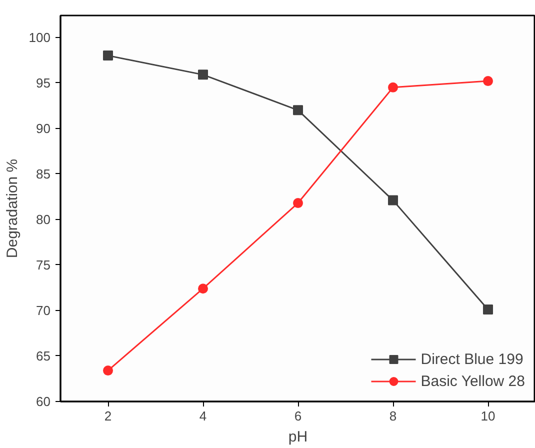 The height and width of the screenshot is (448, 535). What do you see at coordinates (39, 37) in the screenshot?
I see `y-tick-label: 100` at bounding box center [39, 37].